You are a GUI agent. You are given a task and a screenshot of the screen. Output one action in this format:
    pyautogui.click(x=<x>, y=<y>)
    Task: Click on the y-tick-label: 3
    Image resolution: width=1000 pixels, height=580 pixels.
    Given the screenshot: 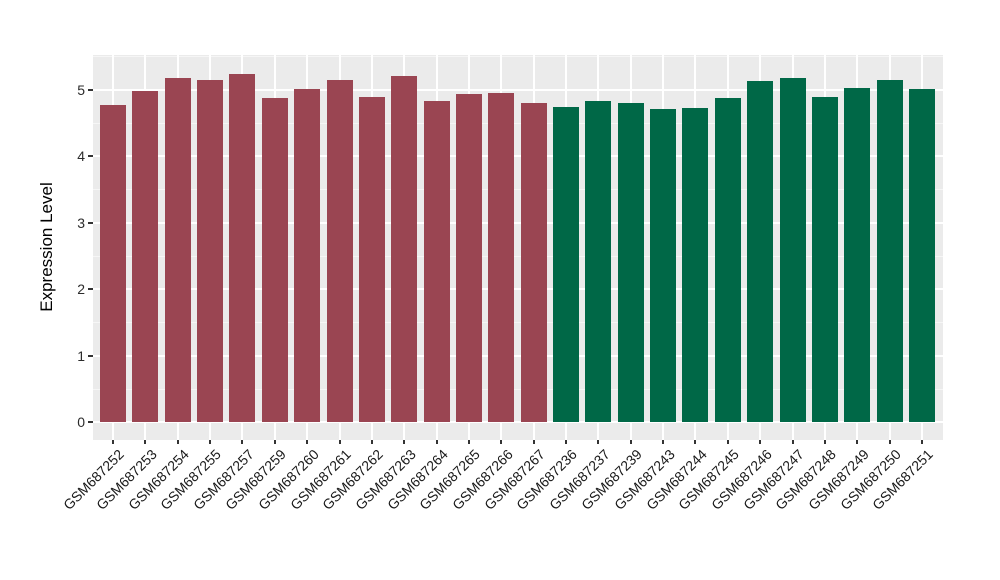 What is the action you would take?
    pyautogui.click(x=81, y=222)
    